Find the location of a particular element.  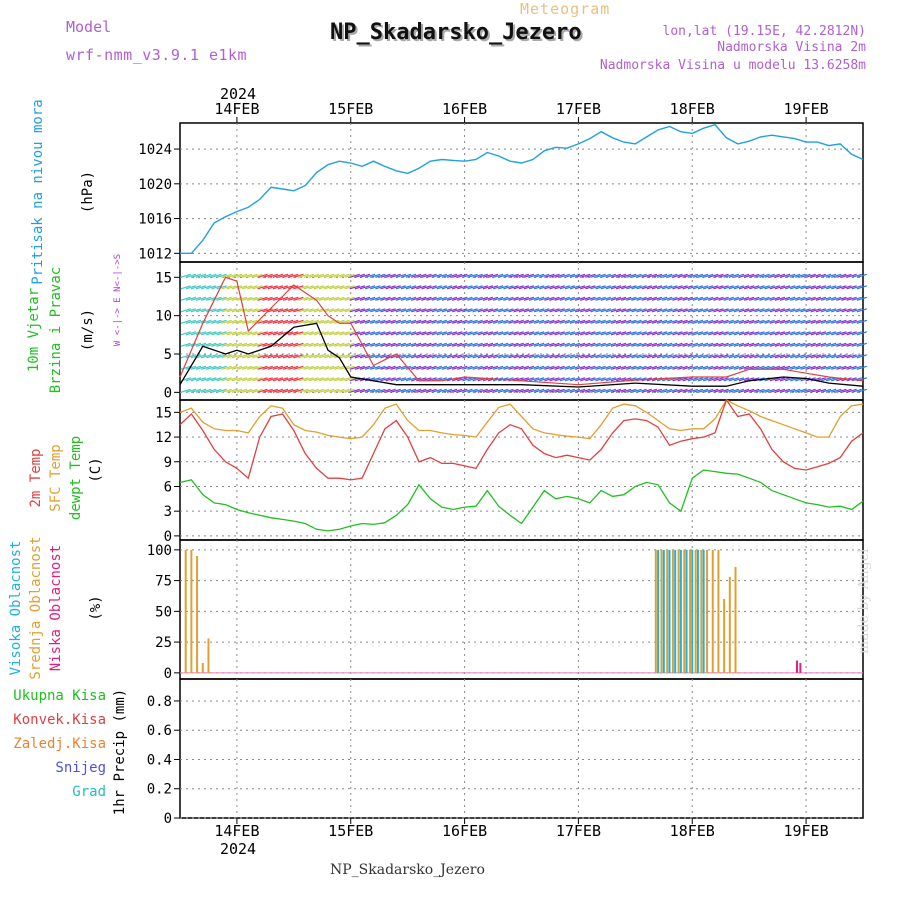

y-tick-label: 0 is located at coordinates (168, 537).